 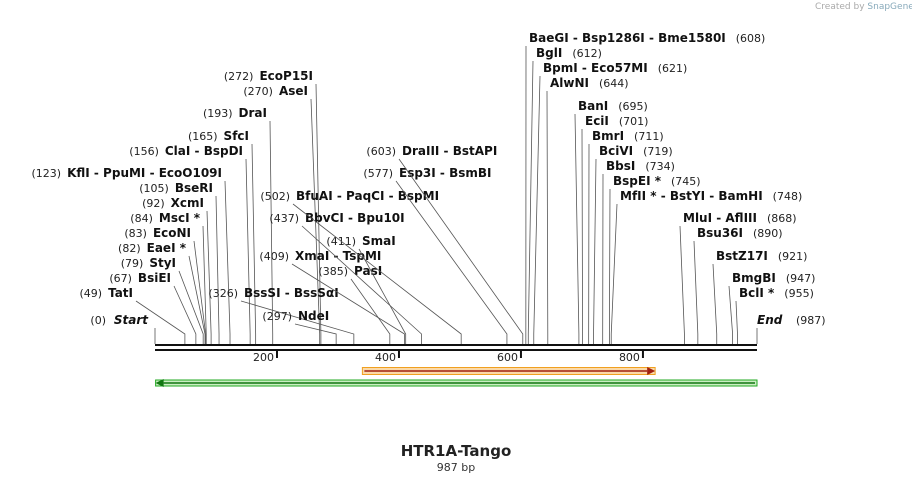 I want to click on site-name: KflI - PpuMI - EcoO109I, so click(x=144, y=173).